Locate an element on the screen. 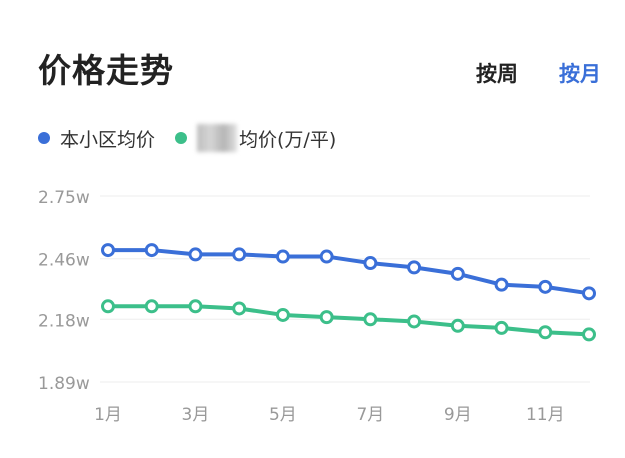  legend-label-area: 均价(万/平) is located at coordinates (288, 139).